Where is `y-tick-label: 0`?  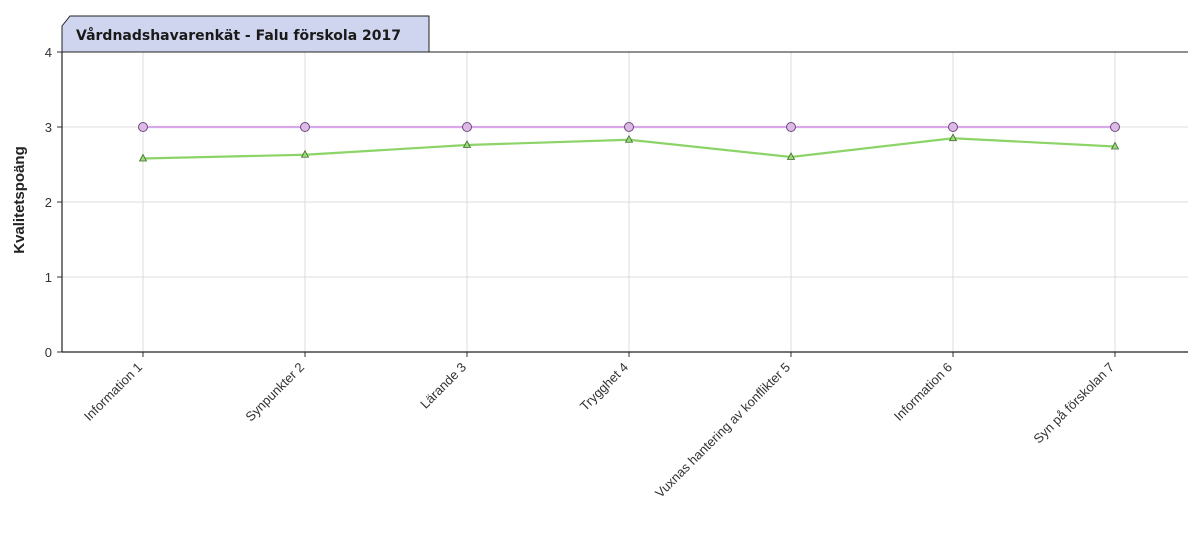
y-tick-label: 0 is located at coordinates (48, 352).